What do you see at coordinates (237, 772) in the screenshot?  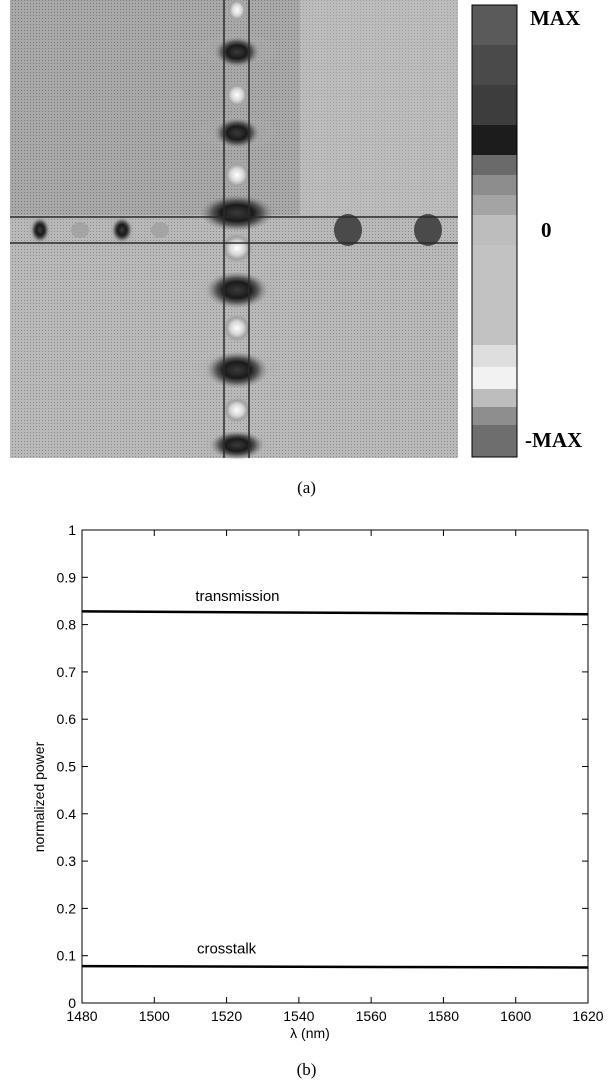 I see `annotations: transmission crosstalk` at bounding box center [237, 772].